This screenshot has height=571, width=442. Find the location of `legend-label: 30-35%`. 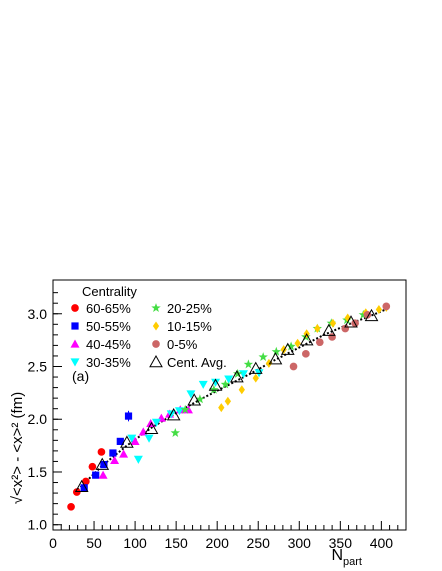

legend-label: 30-35% is located at coordinates (108, 362).